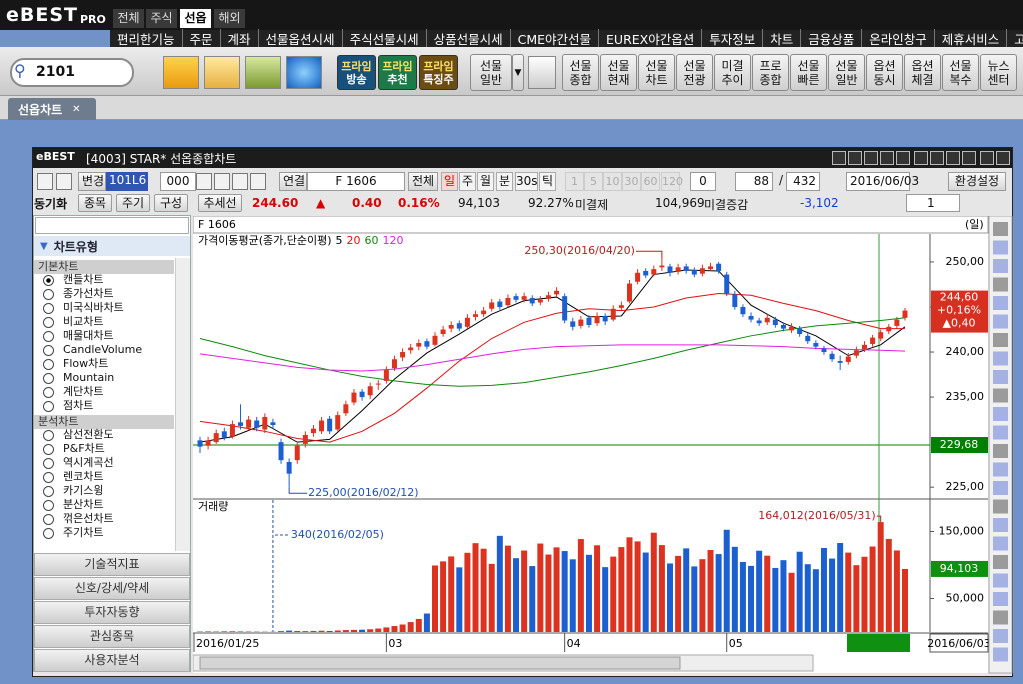  Describe the element at coordinates (263, 72) in the screenshot. I see `calc-icon` at that location.